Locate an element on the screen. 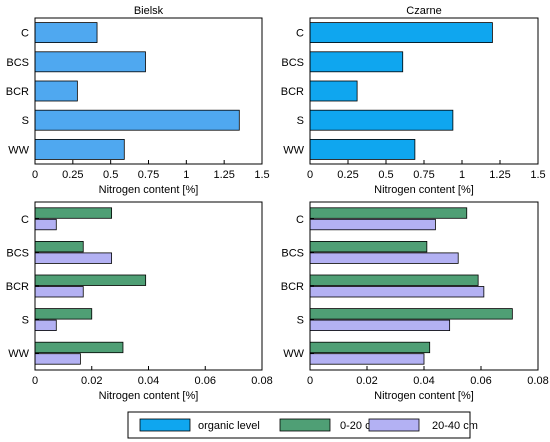 The image size is (550, 442). panel-title: Bielsk is located at coordinates (149, 11).